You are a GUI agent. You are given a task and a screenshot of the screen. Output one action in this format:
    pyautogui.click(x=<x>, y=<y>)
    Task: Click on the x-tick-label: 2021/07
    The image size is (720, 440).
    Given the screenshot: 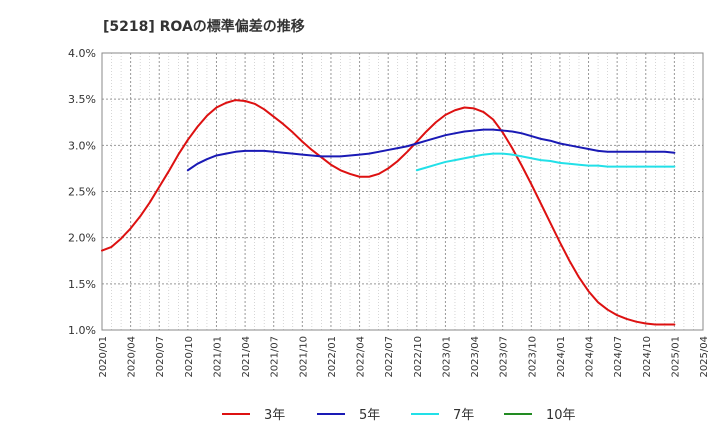 What is the action you would take?
    pyautogui.click(x=275, y=357)
    